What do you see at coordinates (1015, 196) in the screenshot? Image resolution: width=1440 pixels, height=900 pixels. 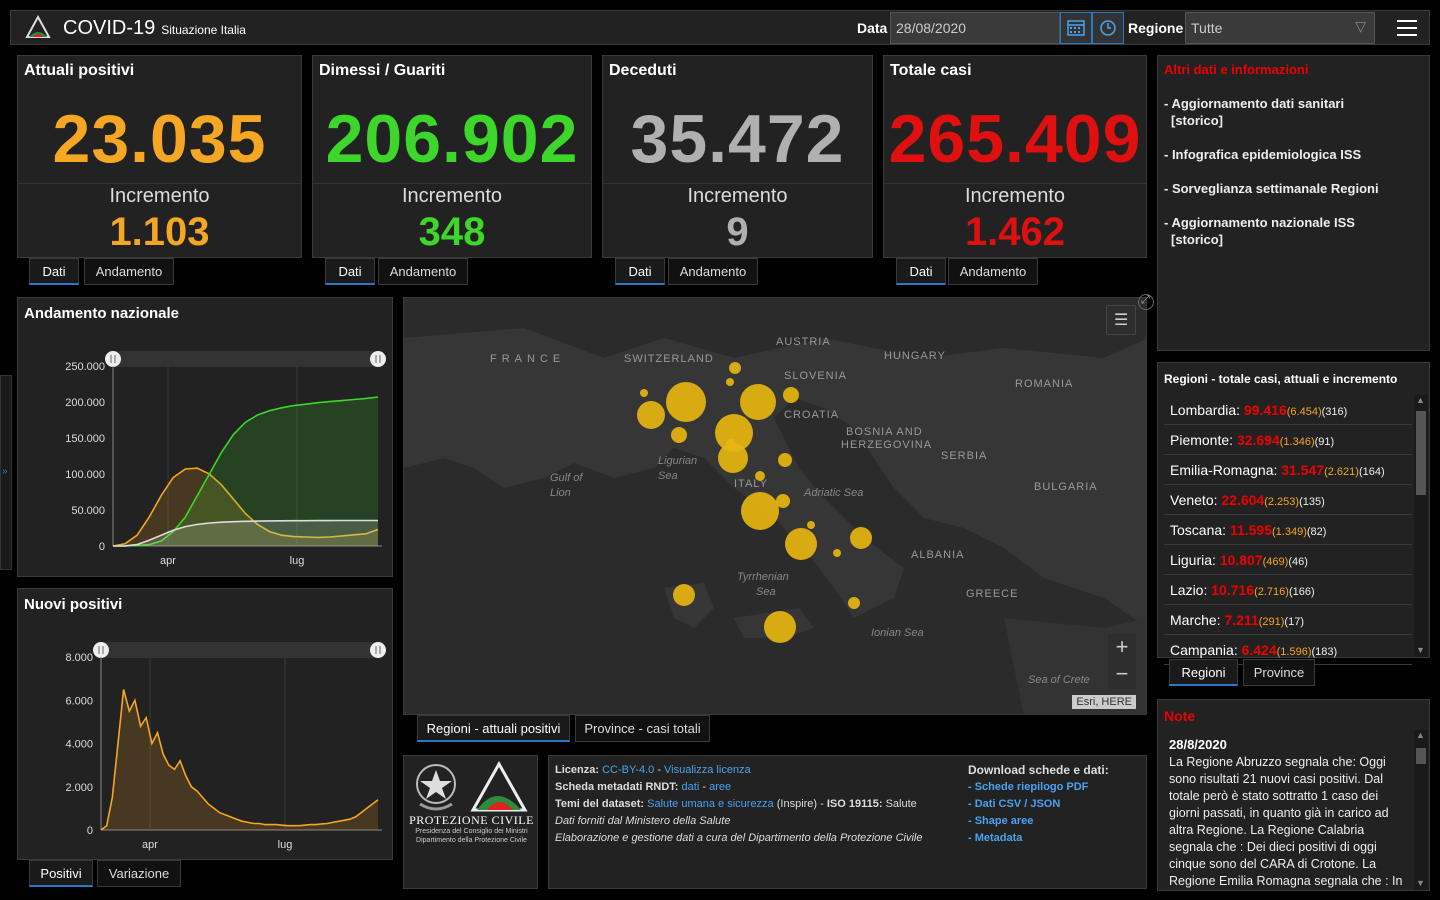 I see `kpi-increment-label: Incremento` at bounding box center [1015, 196].